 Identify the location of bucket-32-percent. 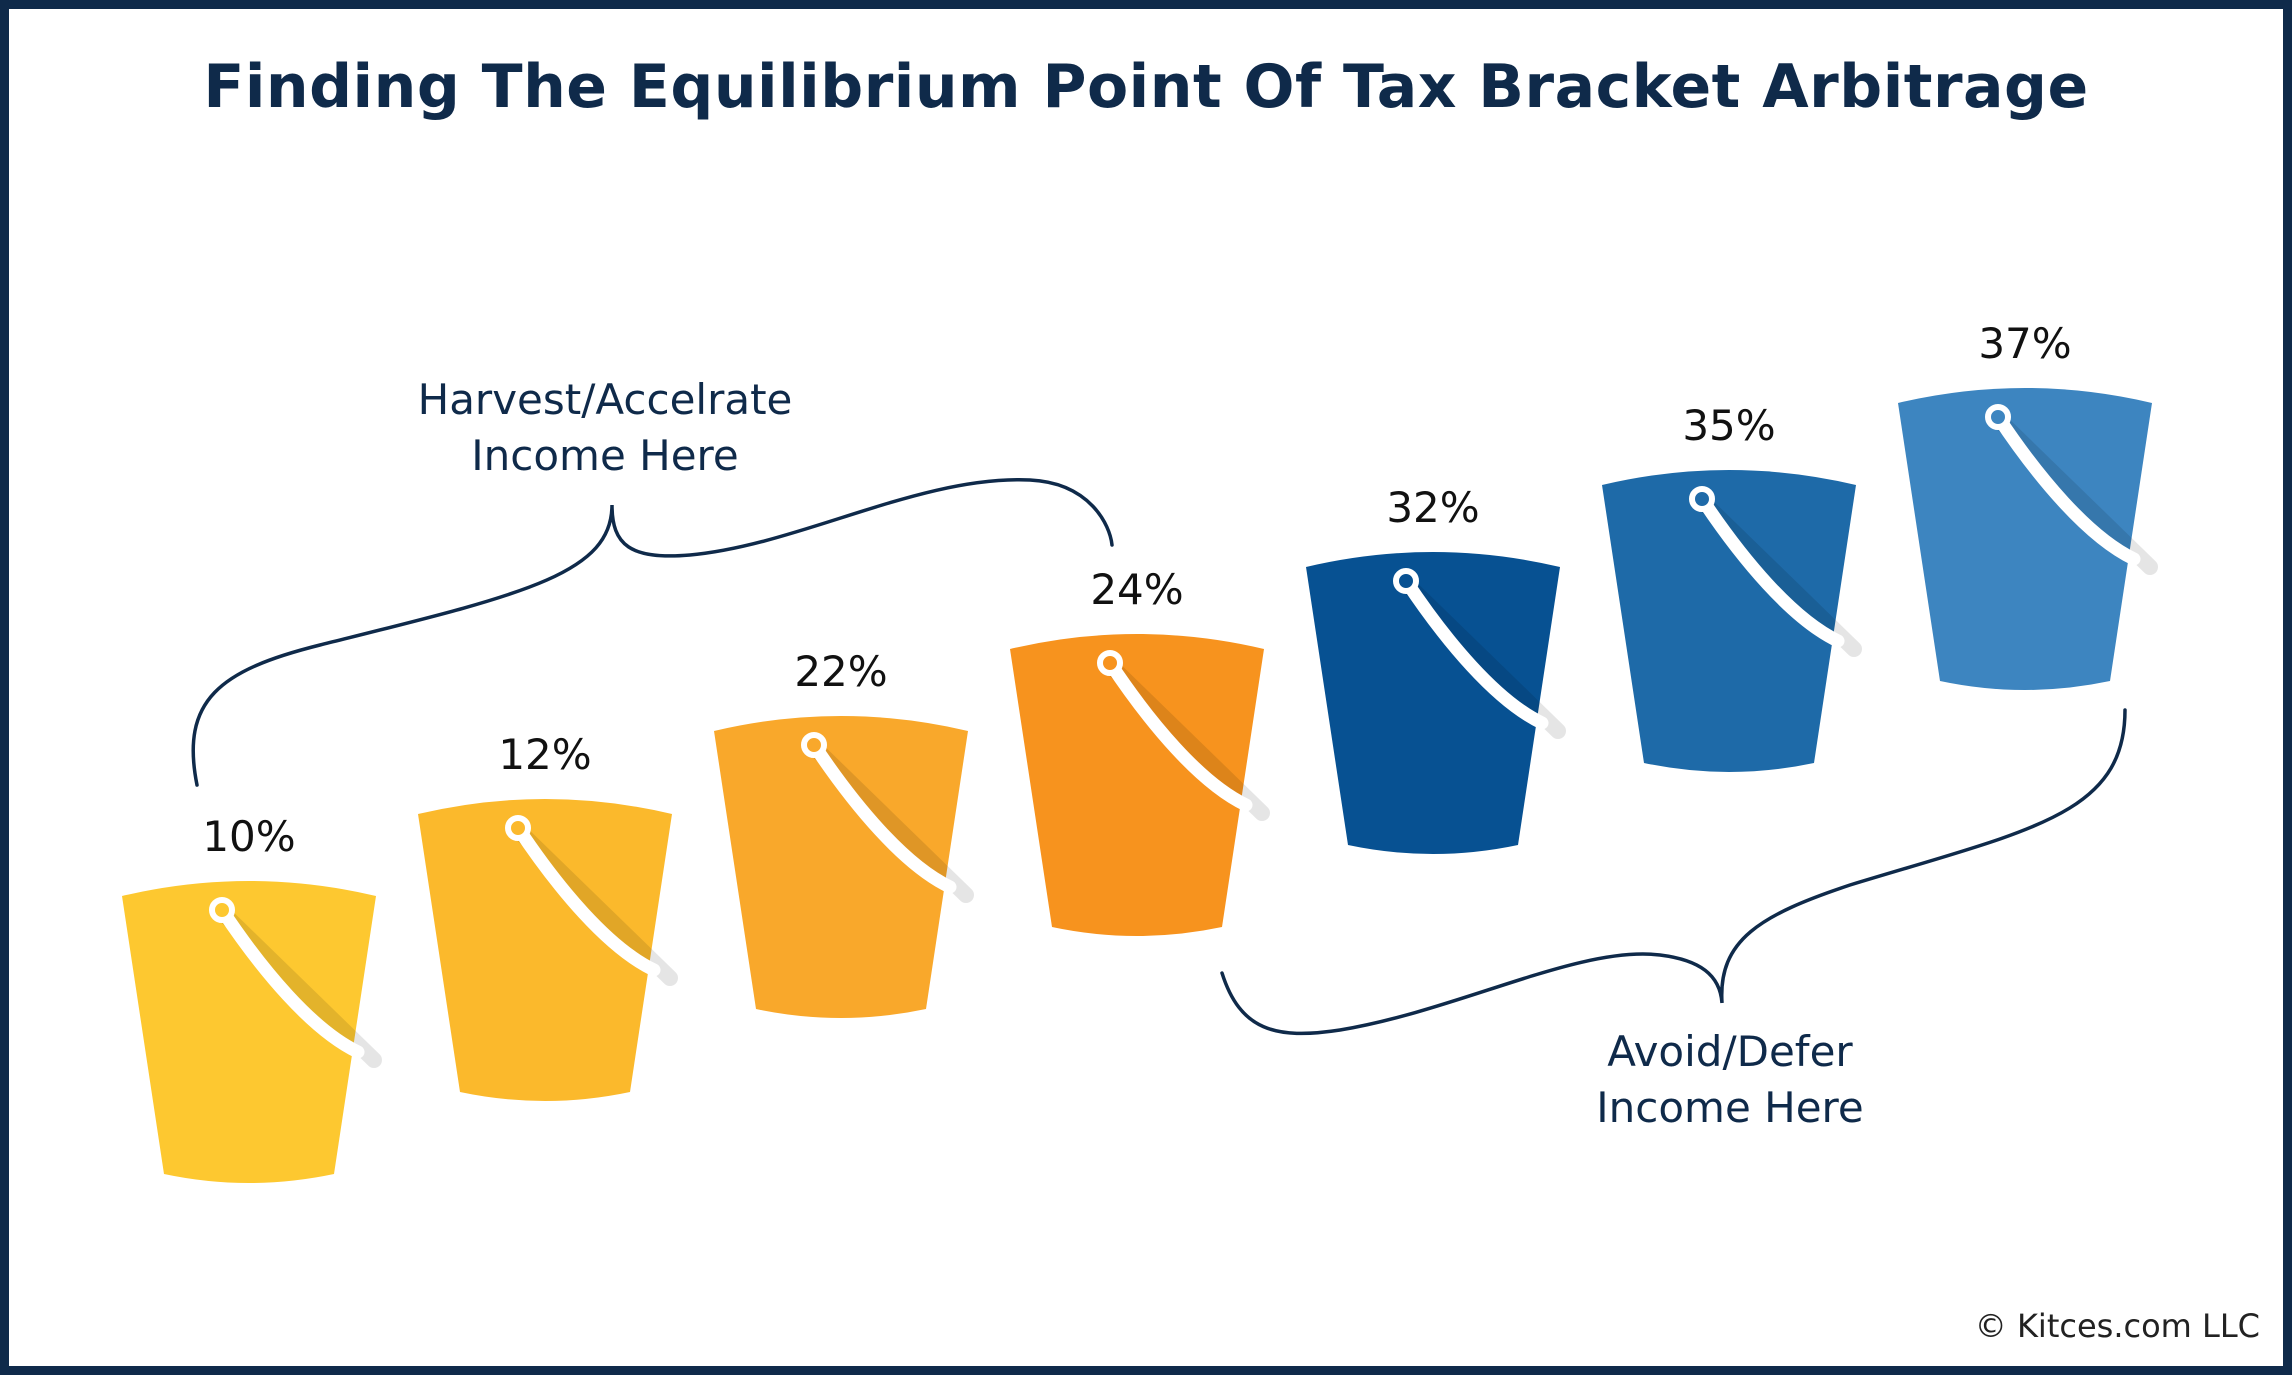
(1436, 703).